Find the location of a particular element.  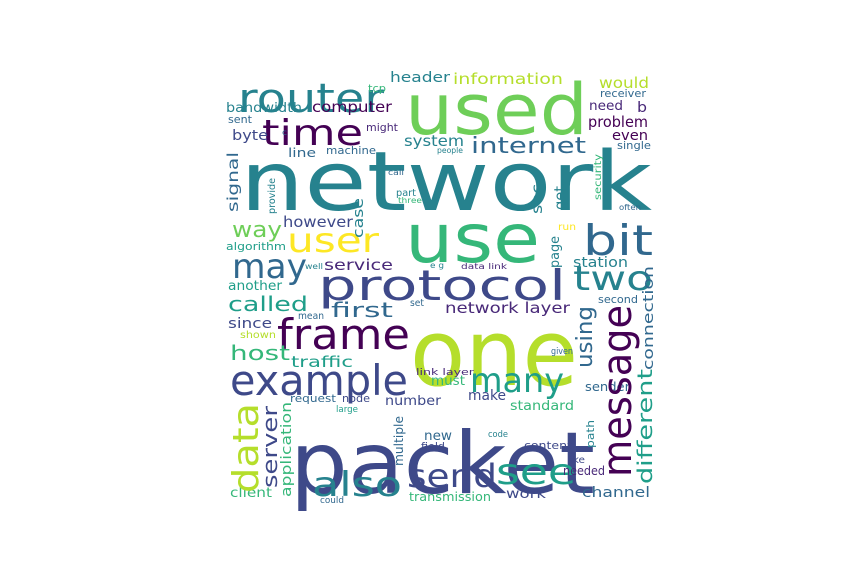

word-request: request is located at coordinates (313, 398).